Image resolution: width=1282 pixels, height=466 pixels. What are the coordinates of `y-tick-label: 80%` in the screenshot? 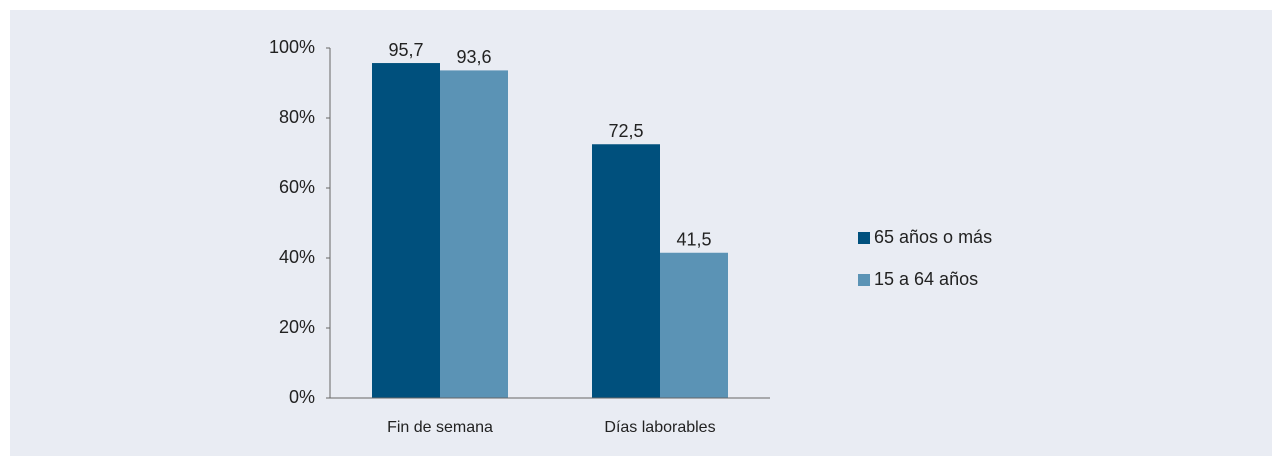 It's located at (297, 117).